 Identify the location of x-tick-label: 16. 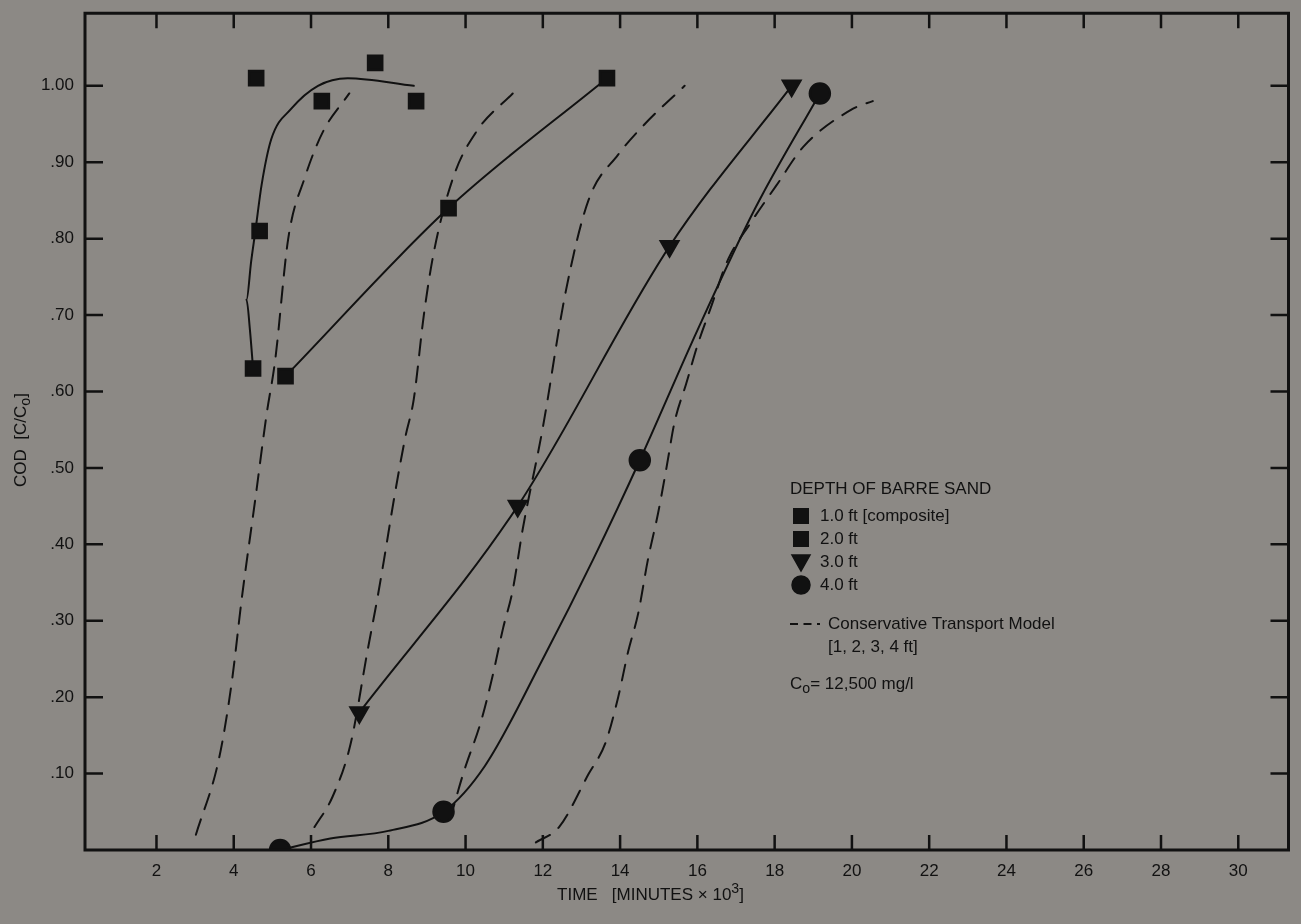
(697, 870).